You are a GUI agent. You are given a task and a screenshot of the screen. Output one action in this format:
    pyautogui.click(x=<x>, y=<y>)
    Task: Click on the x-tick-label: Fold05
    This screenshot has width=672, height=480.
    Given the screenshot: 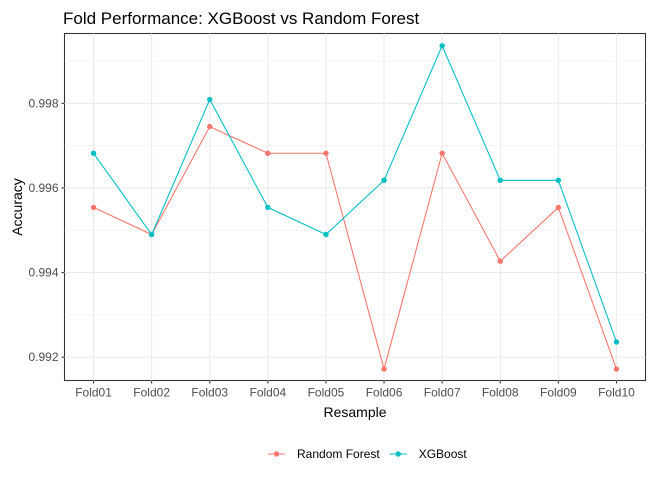 What is the action you would take?
    pyautogui.click(x=326, y=393)
    